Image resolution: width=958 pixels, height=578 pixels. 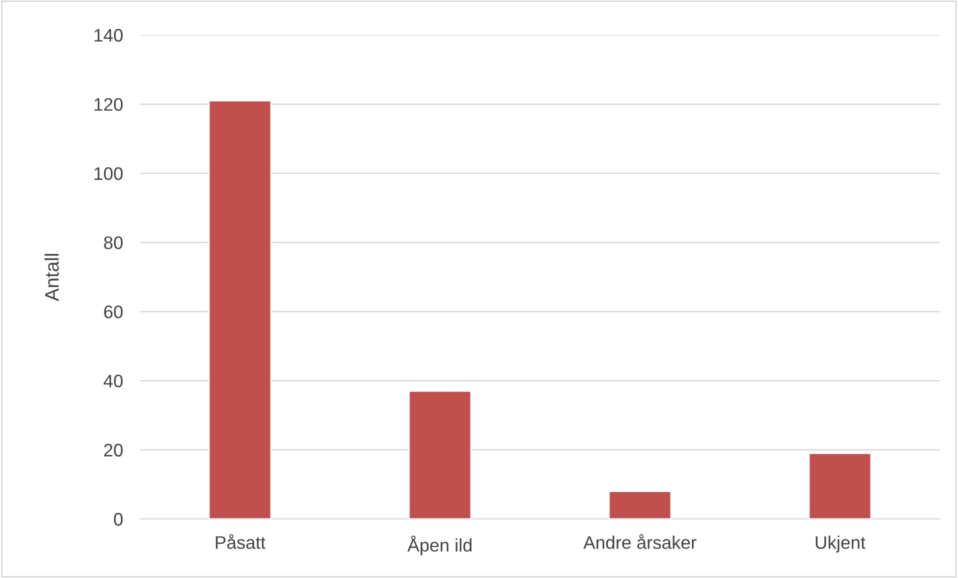 I want to click on y-tick-label: 20, so click(x=113, y=450).